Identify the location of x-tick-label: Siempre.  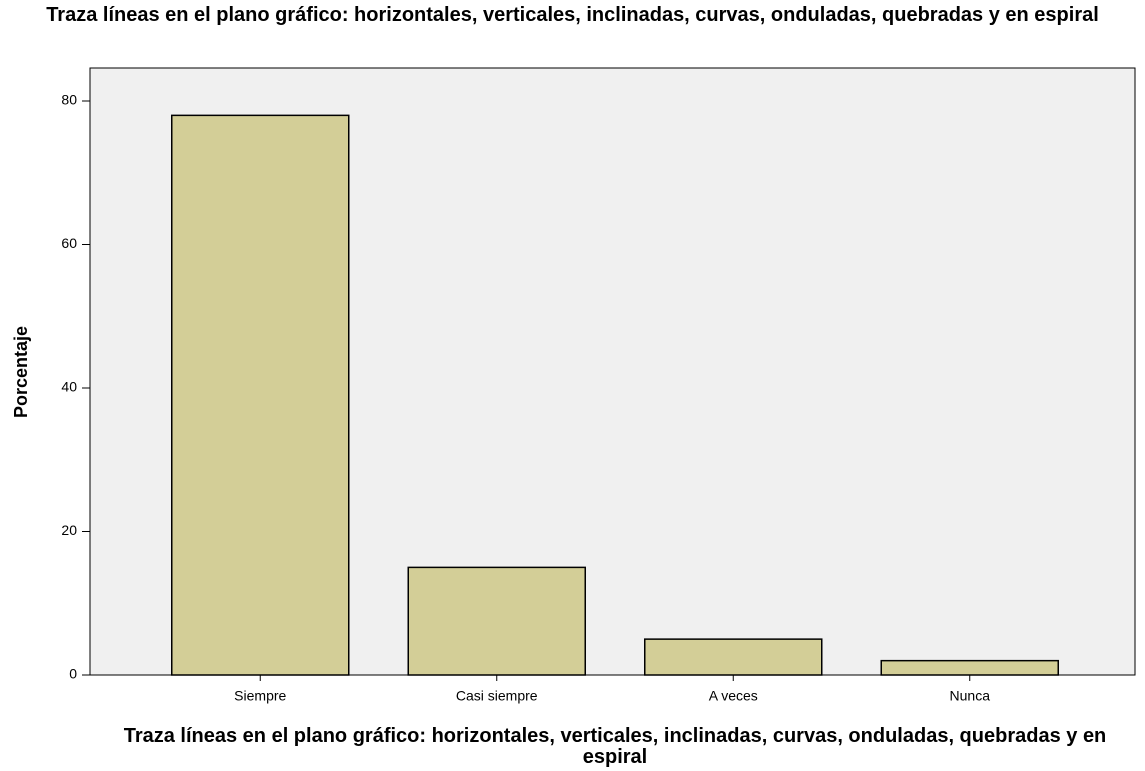
(260, 696).